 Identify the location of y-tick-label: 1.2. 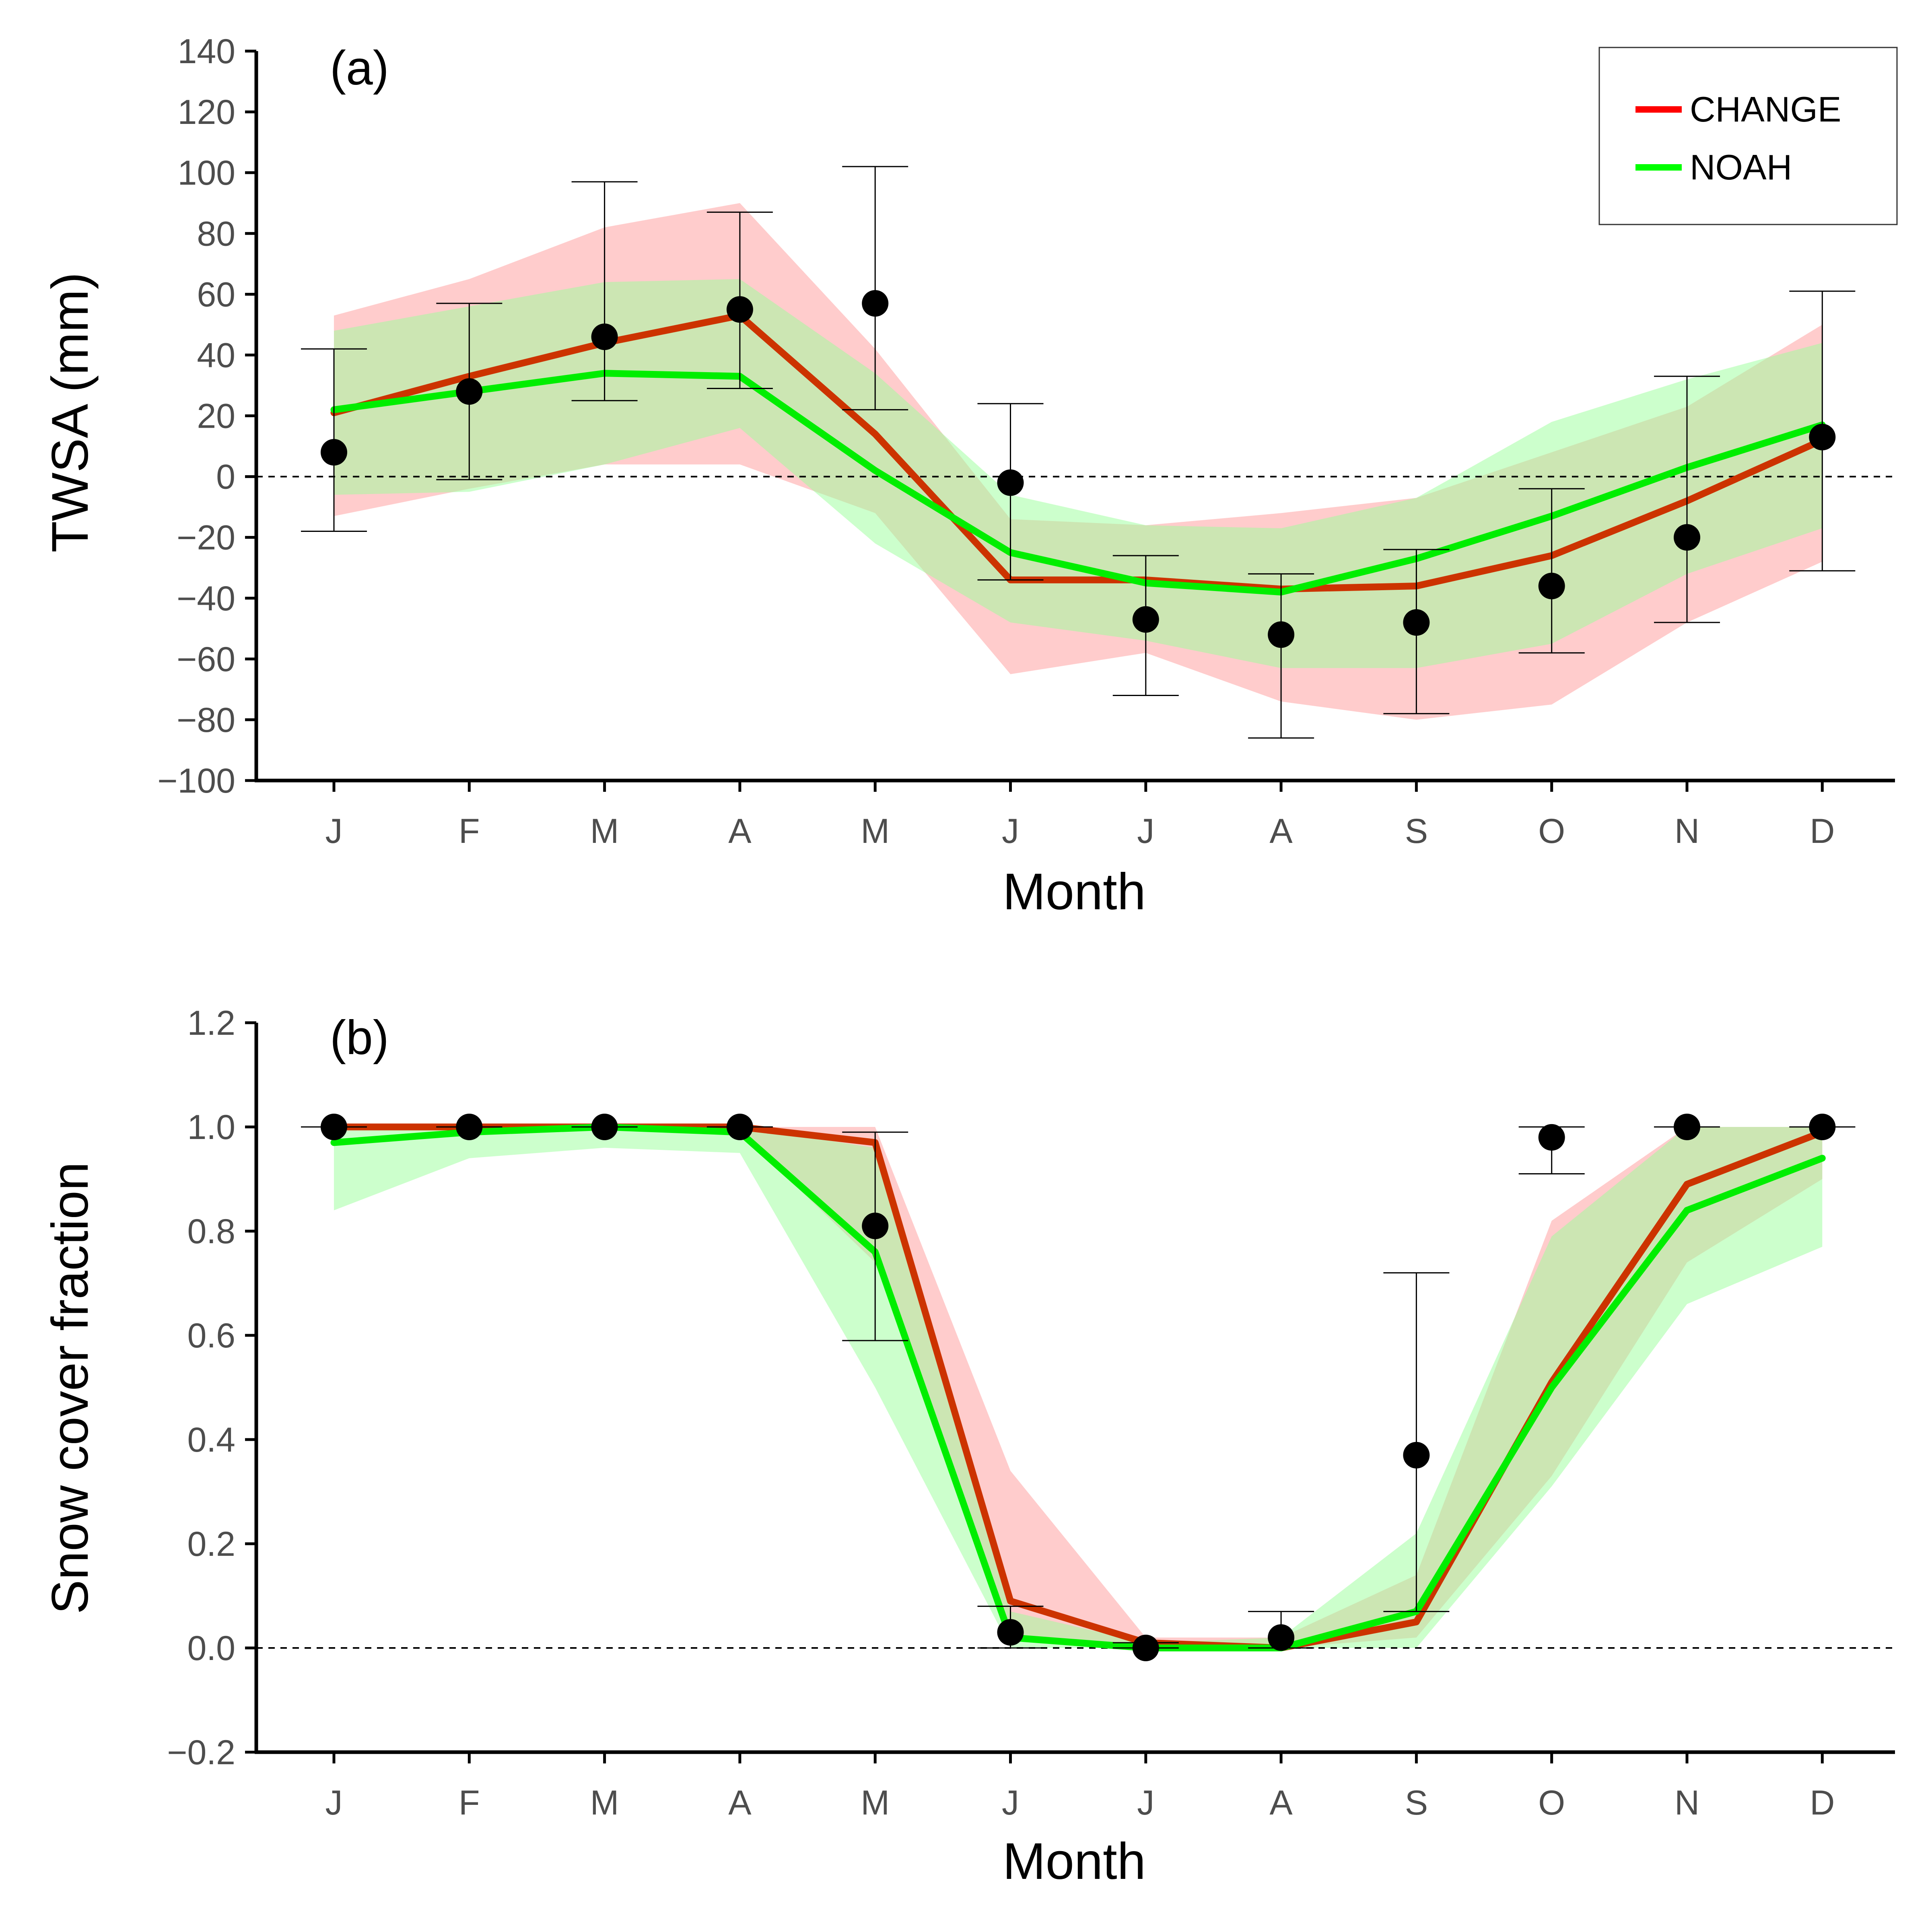
(211, 1023).